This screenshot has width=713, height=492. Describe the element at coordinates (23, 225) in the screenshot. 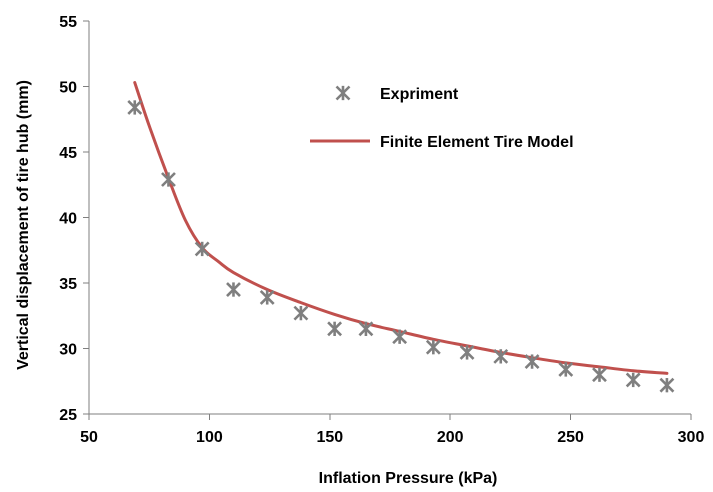

I see `y-axis-title: Vertical displacement of tire hub (mm)` at that location.